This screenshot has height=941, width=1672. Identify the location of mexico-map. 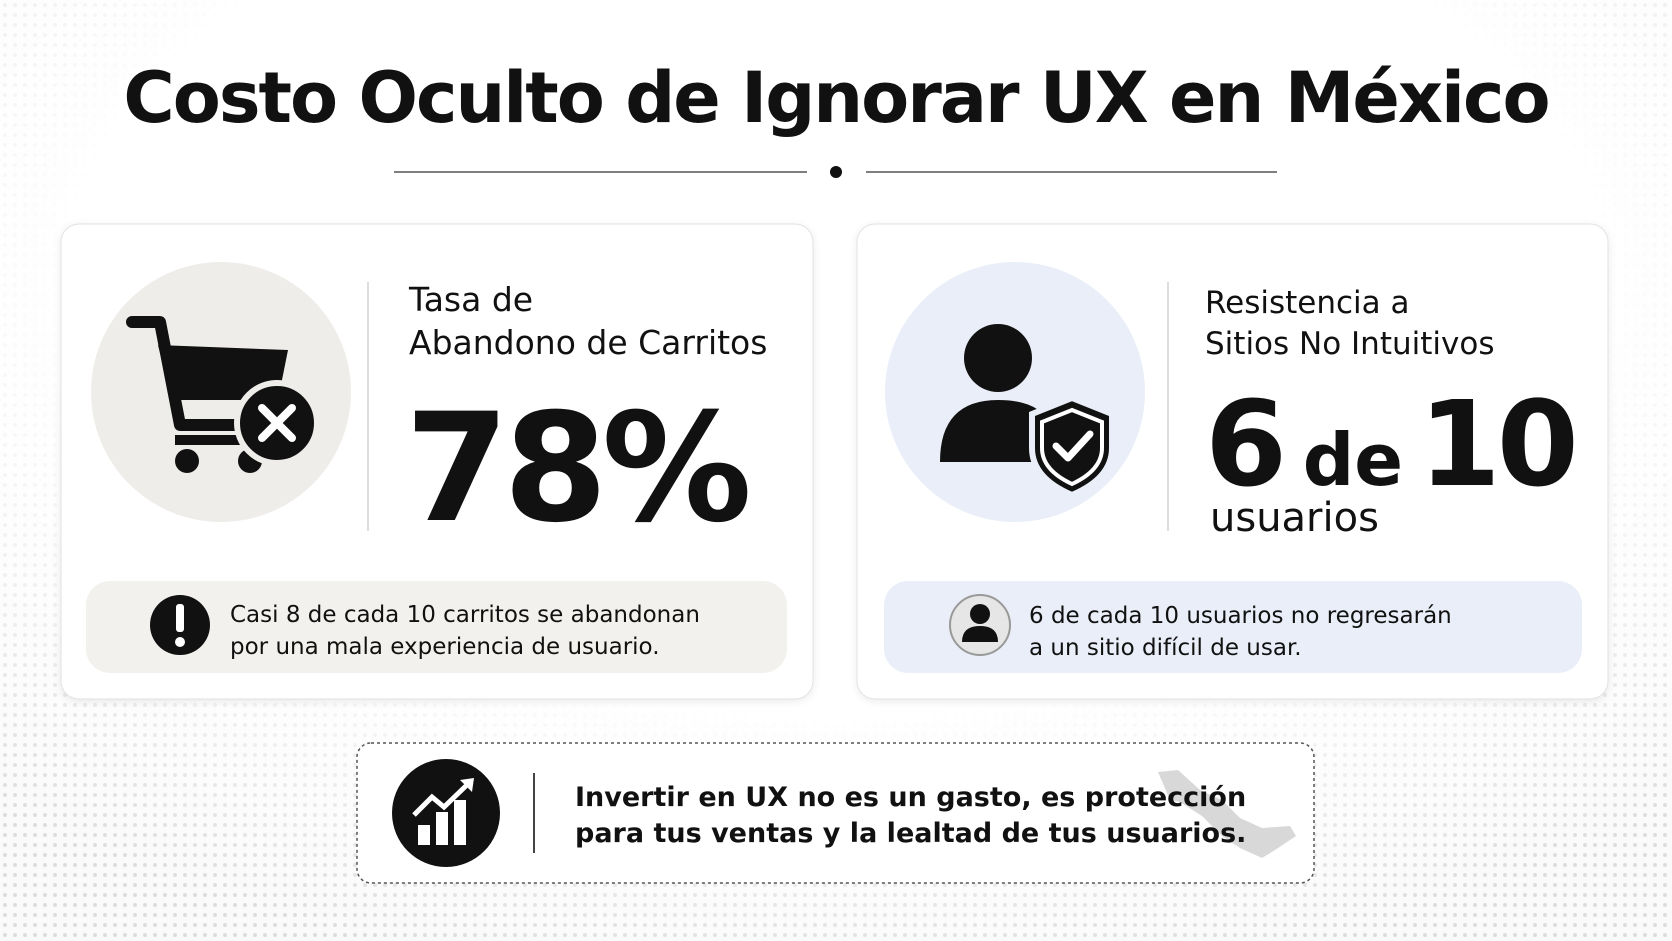
(1227, 814).